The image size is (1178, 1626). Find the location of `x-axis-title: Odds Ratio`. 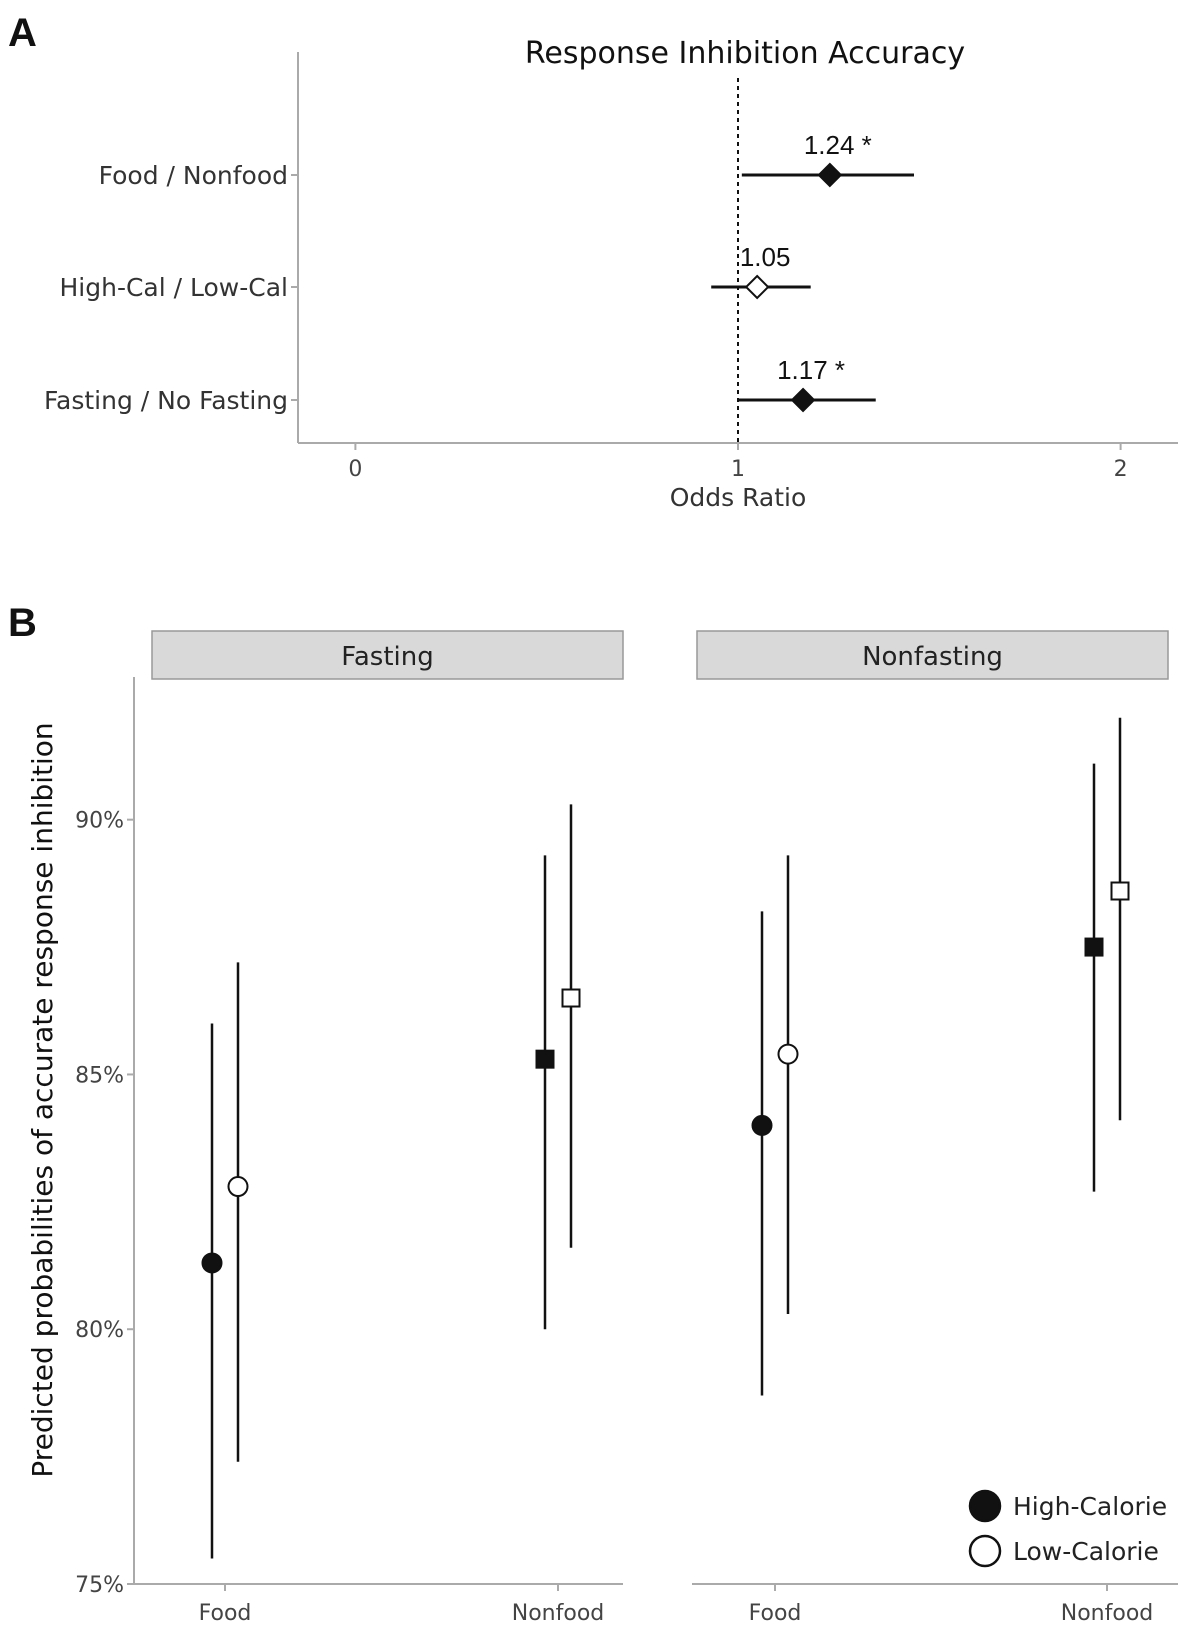

x-axis-title: Odds Ratio is located at coordinates (738, 497).